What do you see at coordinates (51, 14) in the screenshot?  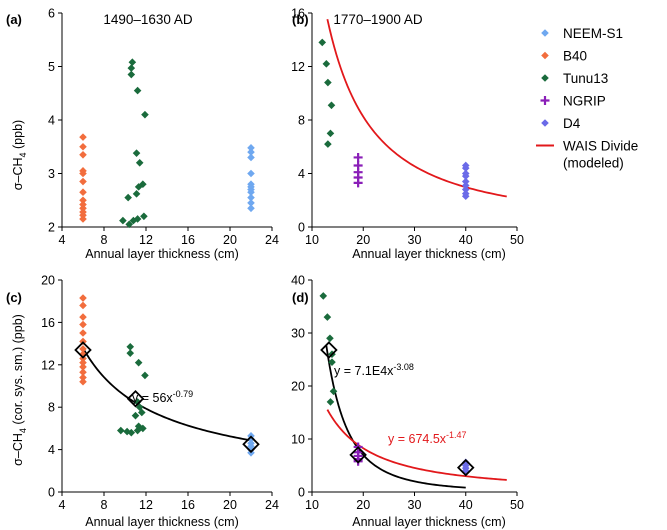 I see `panel-a-ytick-label: 6` at bounding box center [51, 14].